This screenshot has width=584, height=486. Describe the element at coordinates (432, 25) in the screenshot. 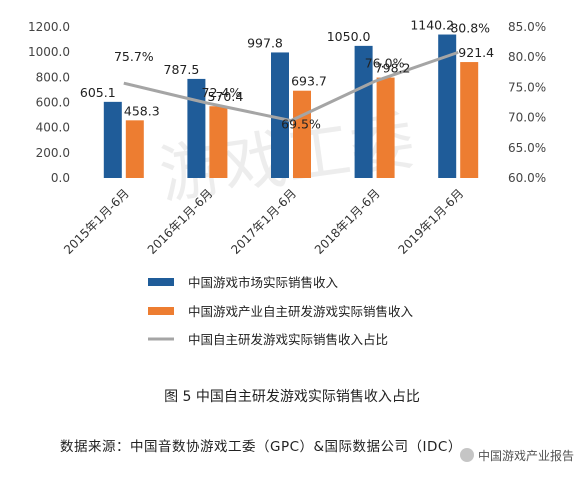

I see `bar-value-label: 1140.2` at that location.